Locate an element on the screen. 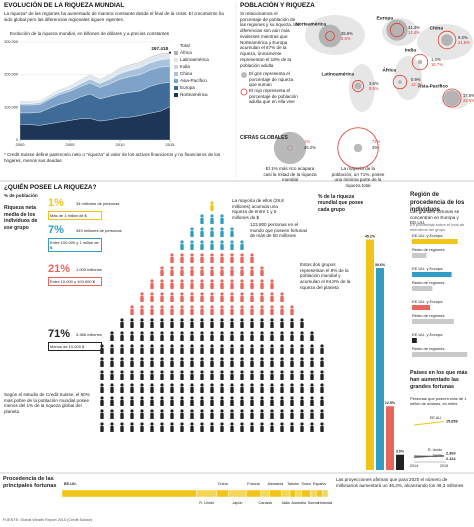 The height and width of the screenshot is (527, 474). region-bar is located at coordinates (440, 354).